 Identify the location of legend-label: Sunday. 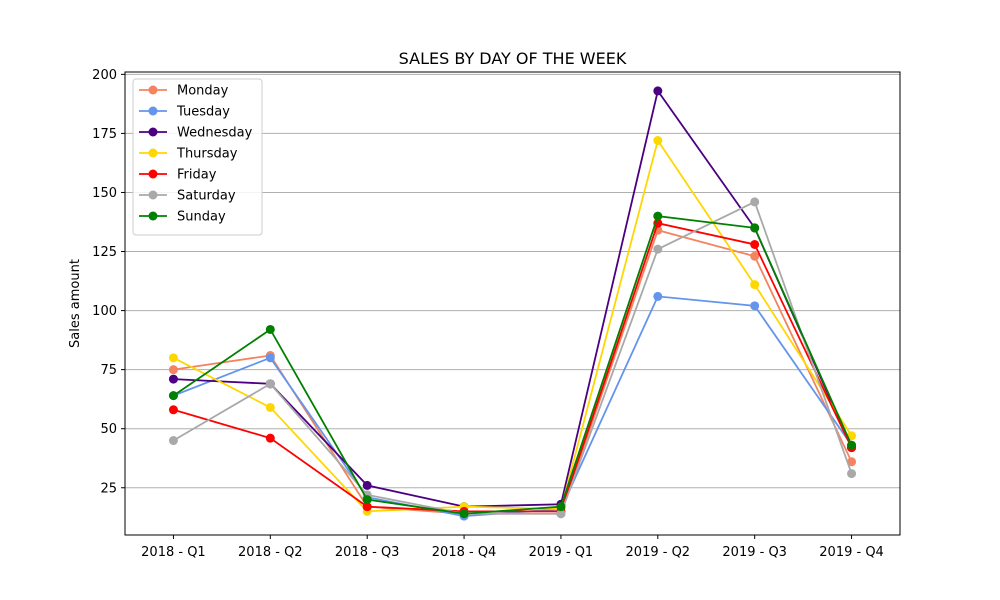
(201, 217).